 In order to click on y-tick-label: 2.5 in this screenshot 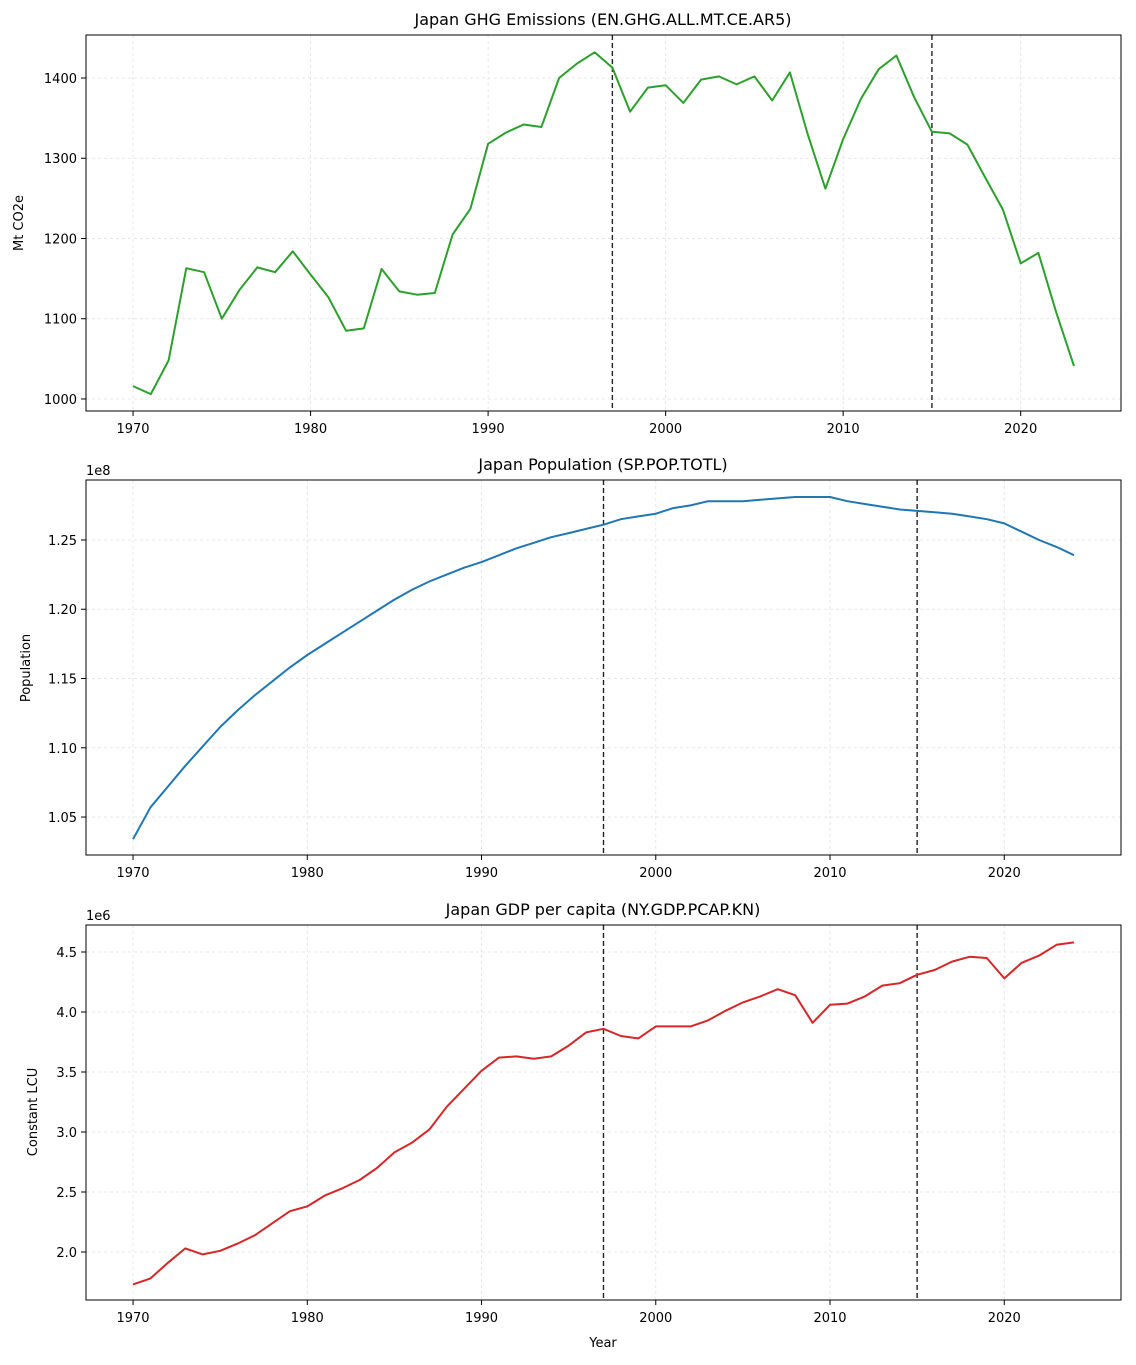, I will do `click(66, 1193)`.